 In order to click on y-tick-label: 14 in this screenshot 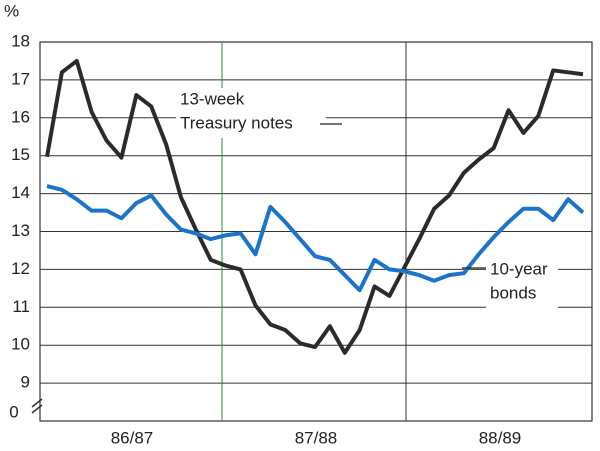, I will do `click(20, 192)`.